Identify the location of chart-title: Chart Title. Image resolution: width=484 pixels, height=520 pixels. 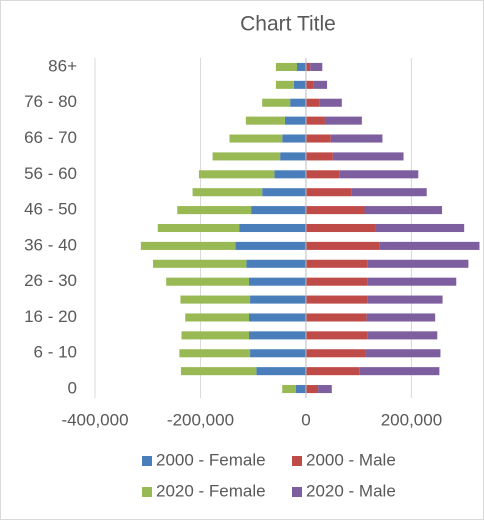
(288, 24).